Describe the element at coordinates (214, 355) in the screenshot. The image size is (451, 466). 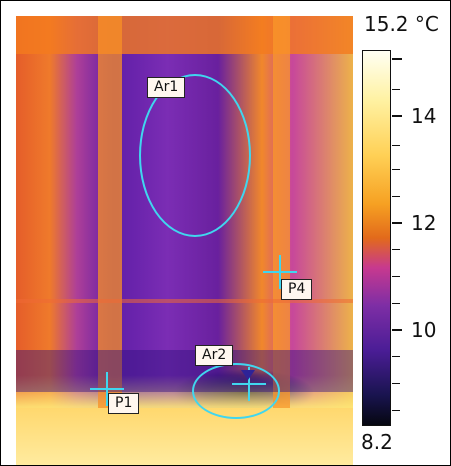
I see `ar2-label: Ar2` at that location.